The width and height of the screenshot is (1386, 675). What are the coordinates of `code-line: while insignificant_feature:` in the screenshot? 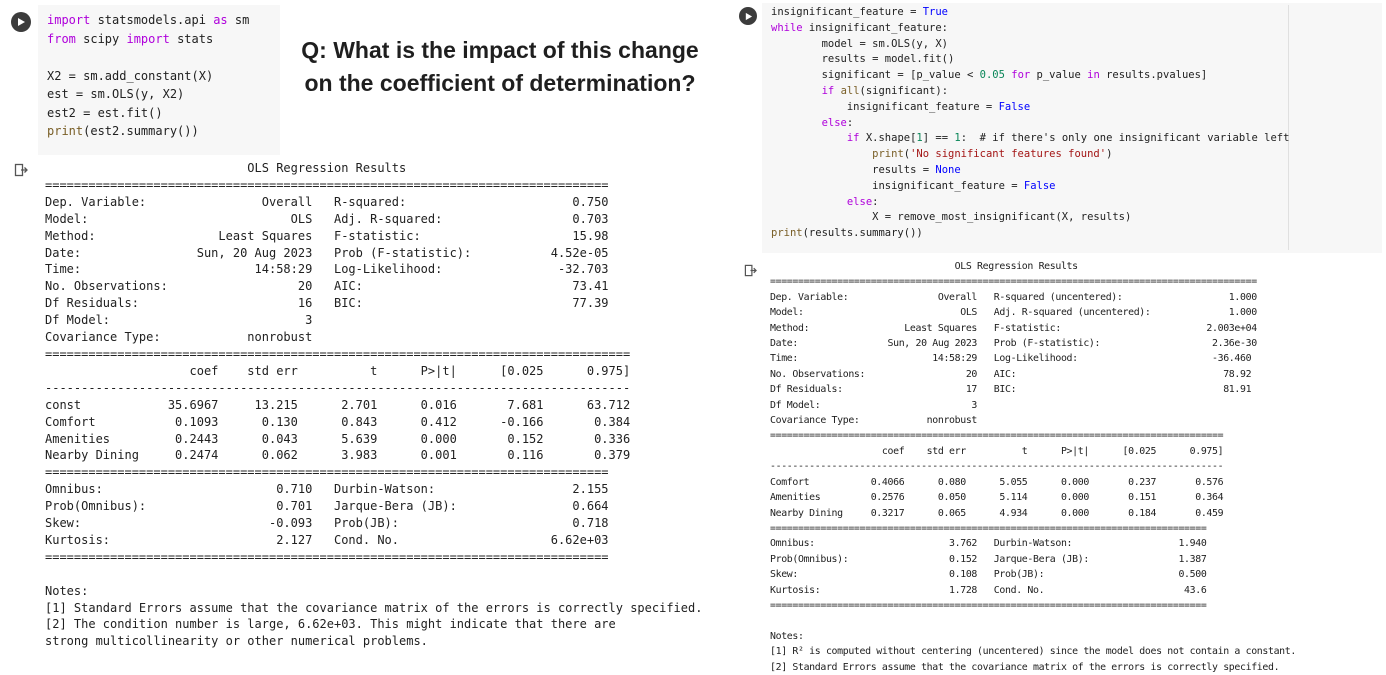 It's located at (1030, 29).